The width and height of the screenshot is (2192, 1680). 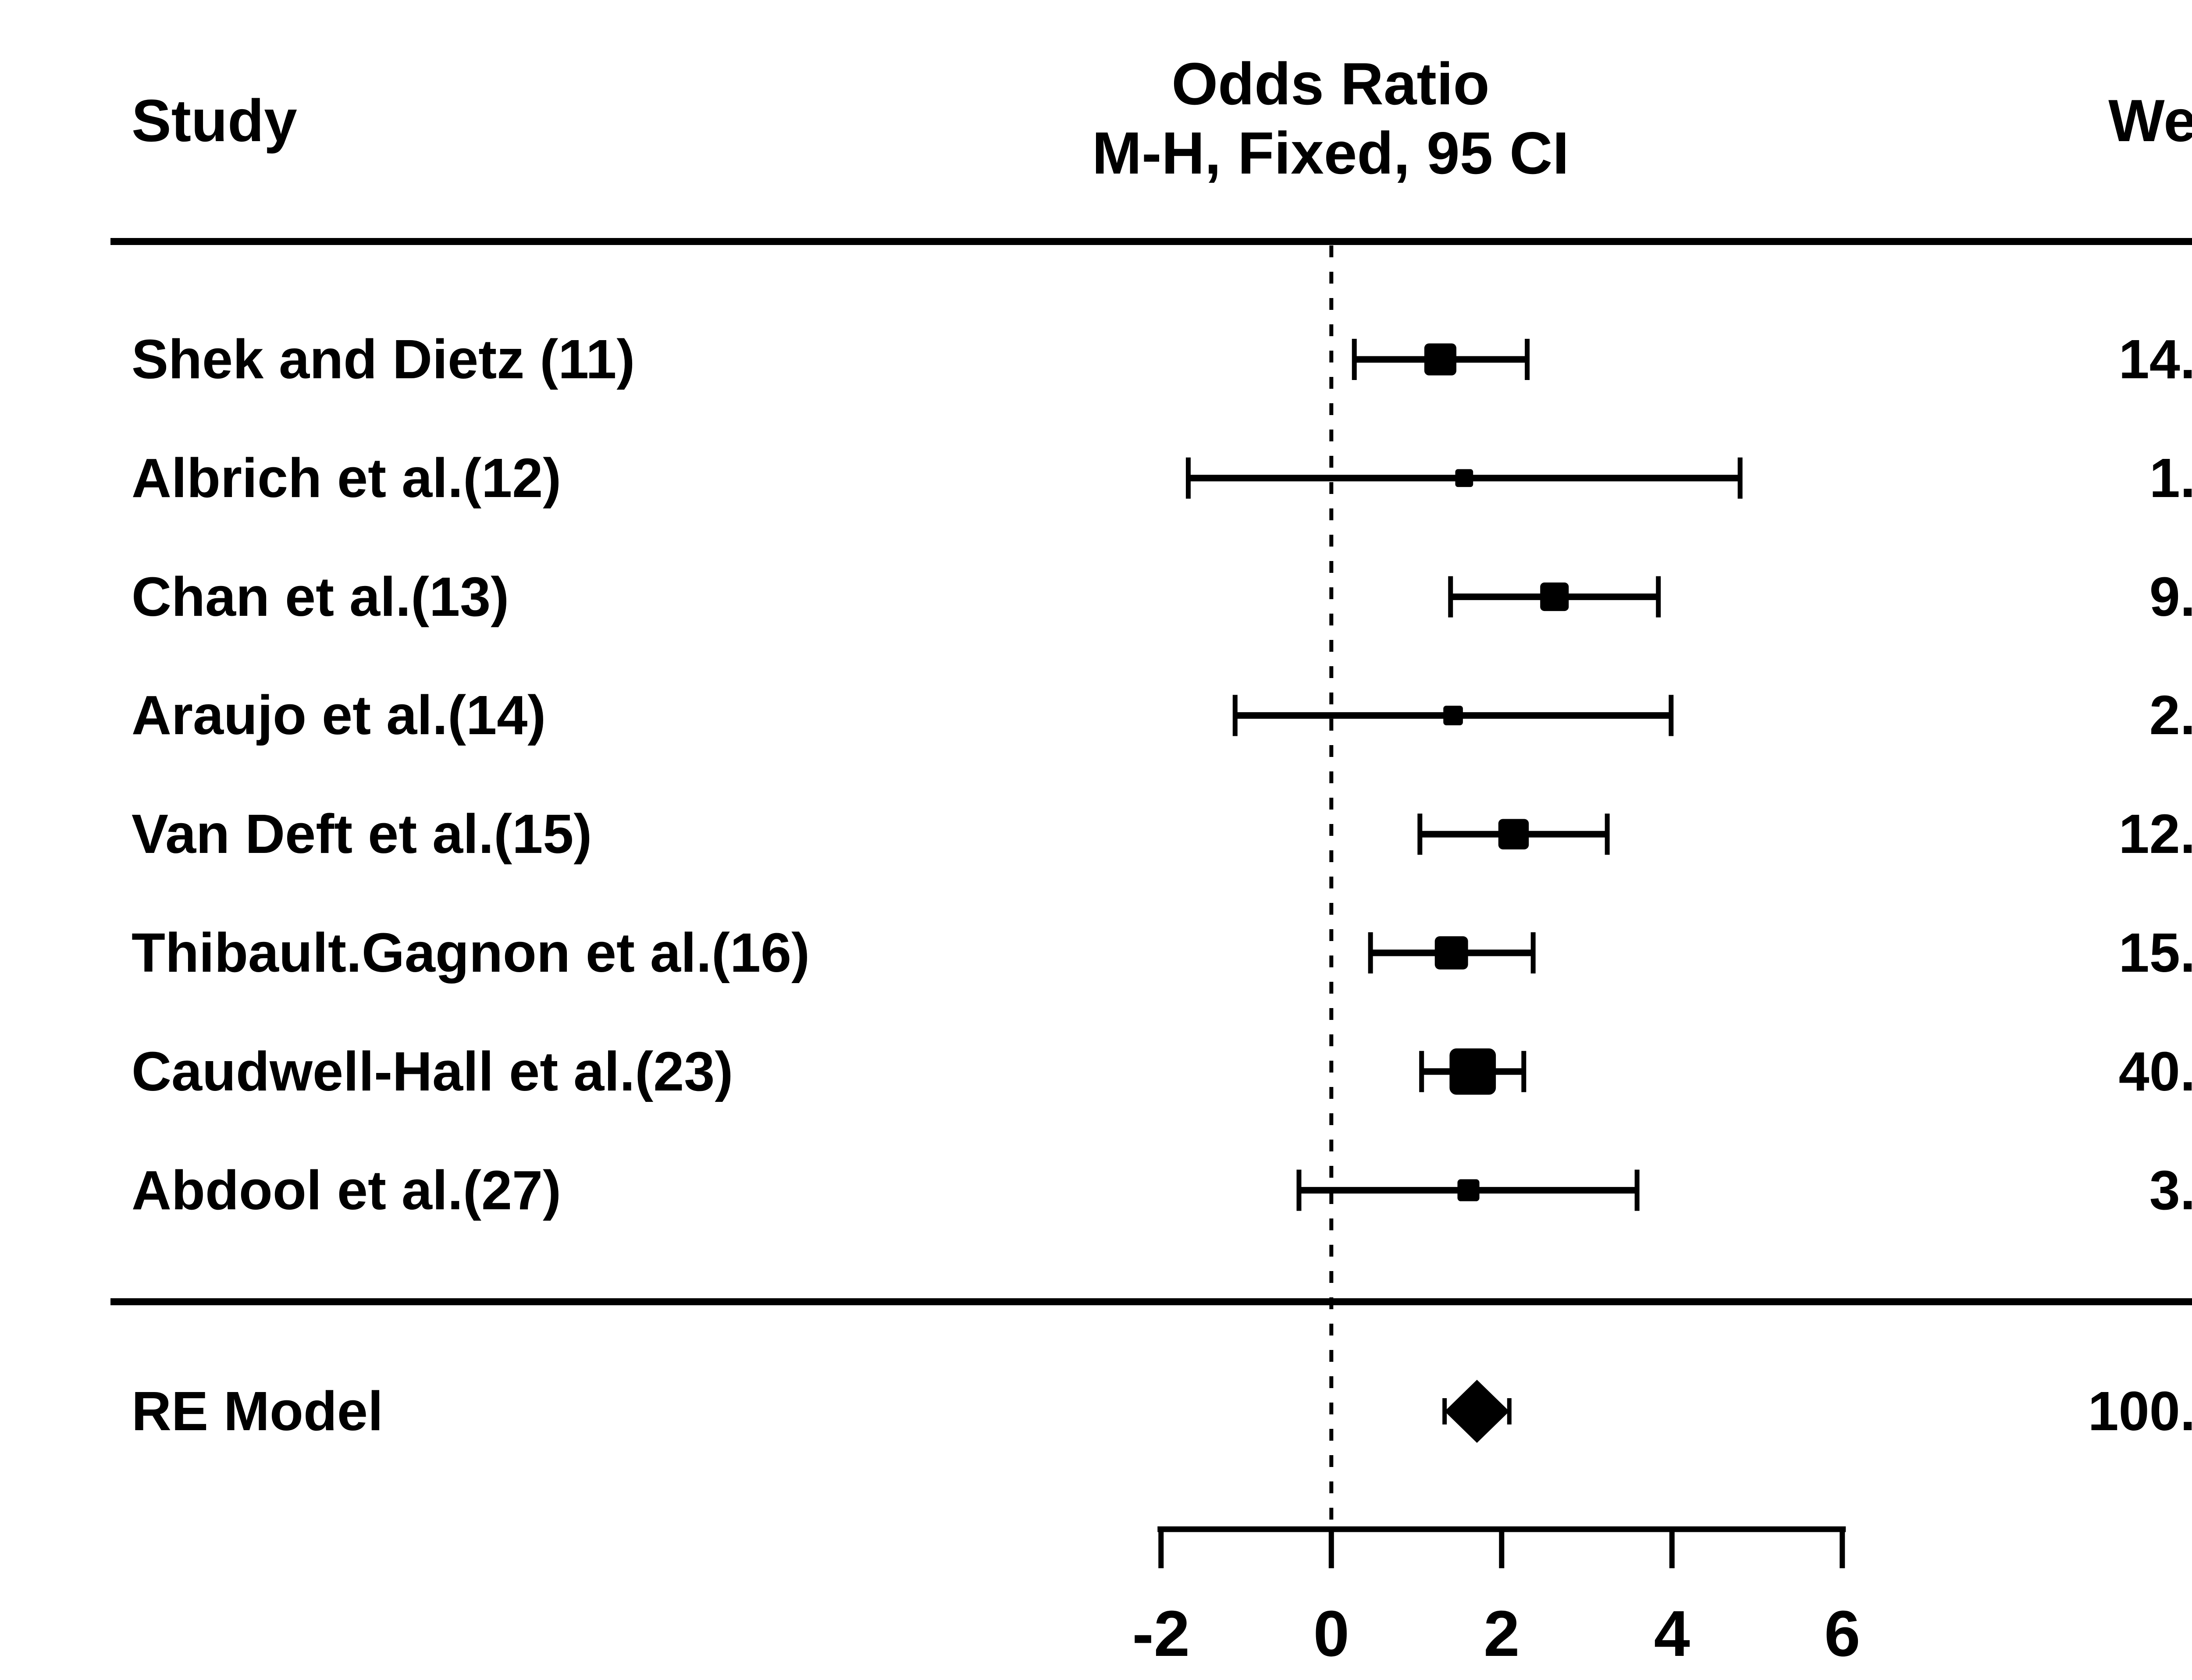 What do you see at coordinates (1151, 241) in the screenshot?
I see `header-separator-rule` at bounding box center [1151, 241].